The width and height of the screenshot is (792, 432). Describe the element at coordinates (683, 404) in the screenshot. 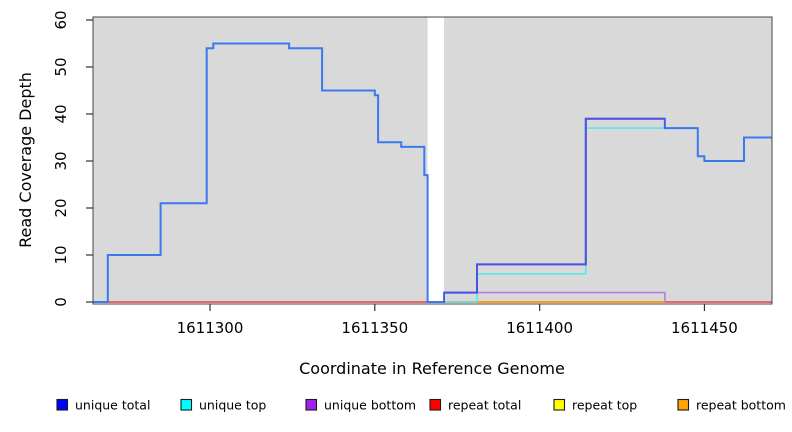

I see `legend-swatch-repeat-bottom` at that location.